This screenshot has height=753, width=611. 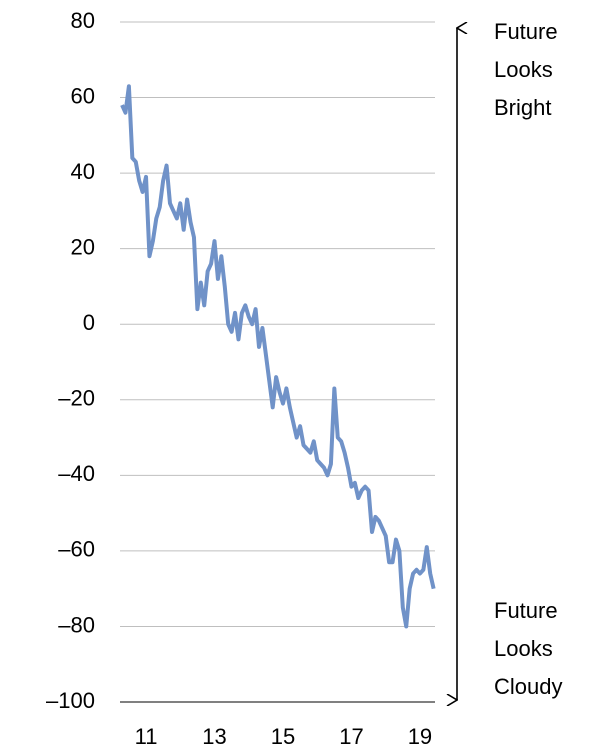 What do you see at coordinates (83, 95) in the screenshot?
I see `y-tick-label: 60` at bounding box center [83, 95].